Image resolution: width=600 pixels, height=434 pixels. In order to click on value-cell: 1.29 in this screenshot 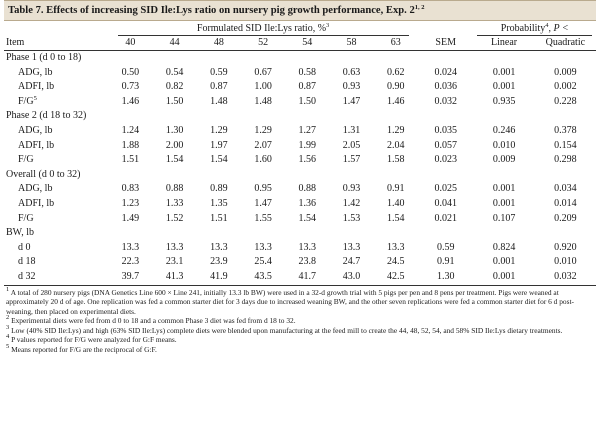, I will do `click(263, 130)`.